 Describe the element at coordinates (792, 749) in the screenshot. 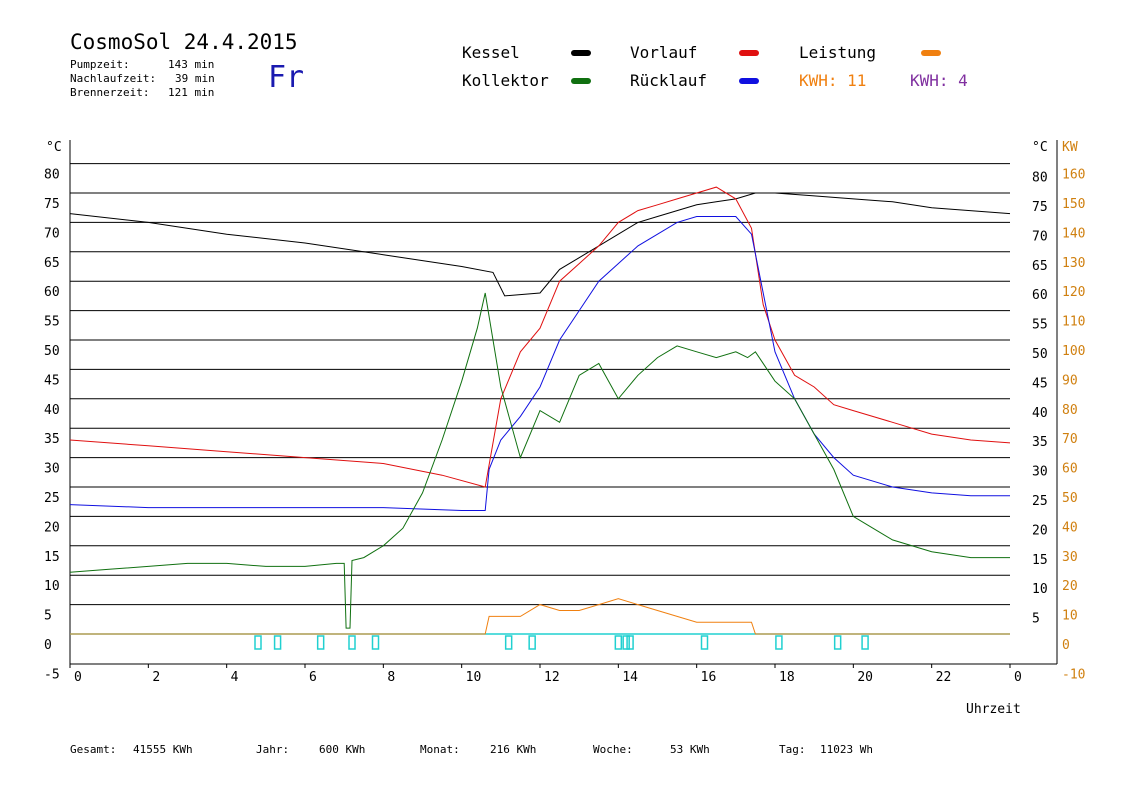

I see `footer-tag-label: Tag:` at that location.